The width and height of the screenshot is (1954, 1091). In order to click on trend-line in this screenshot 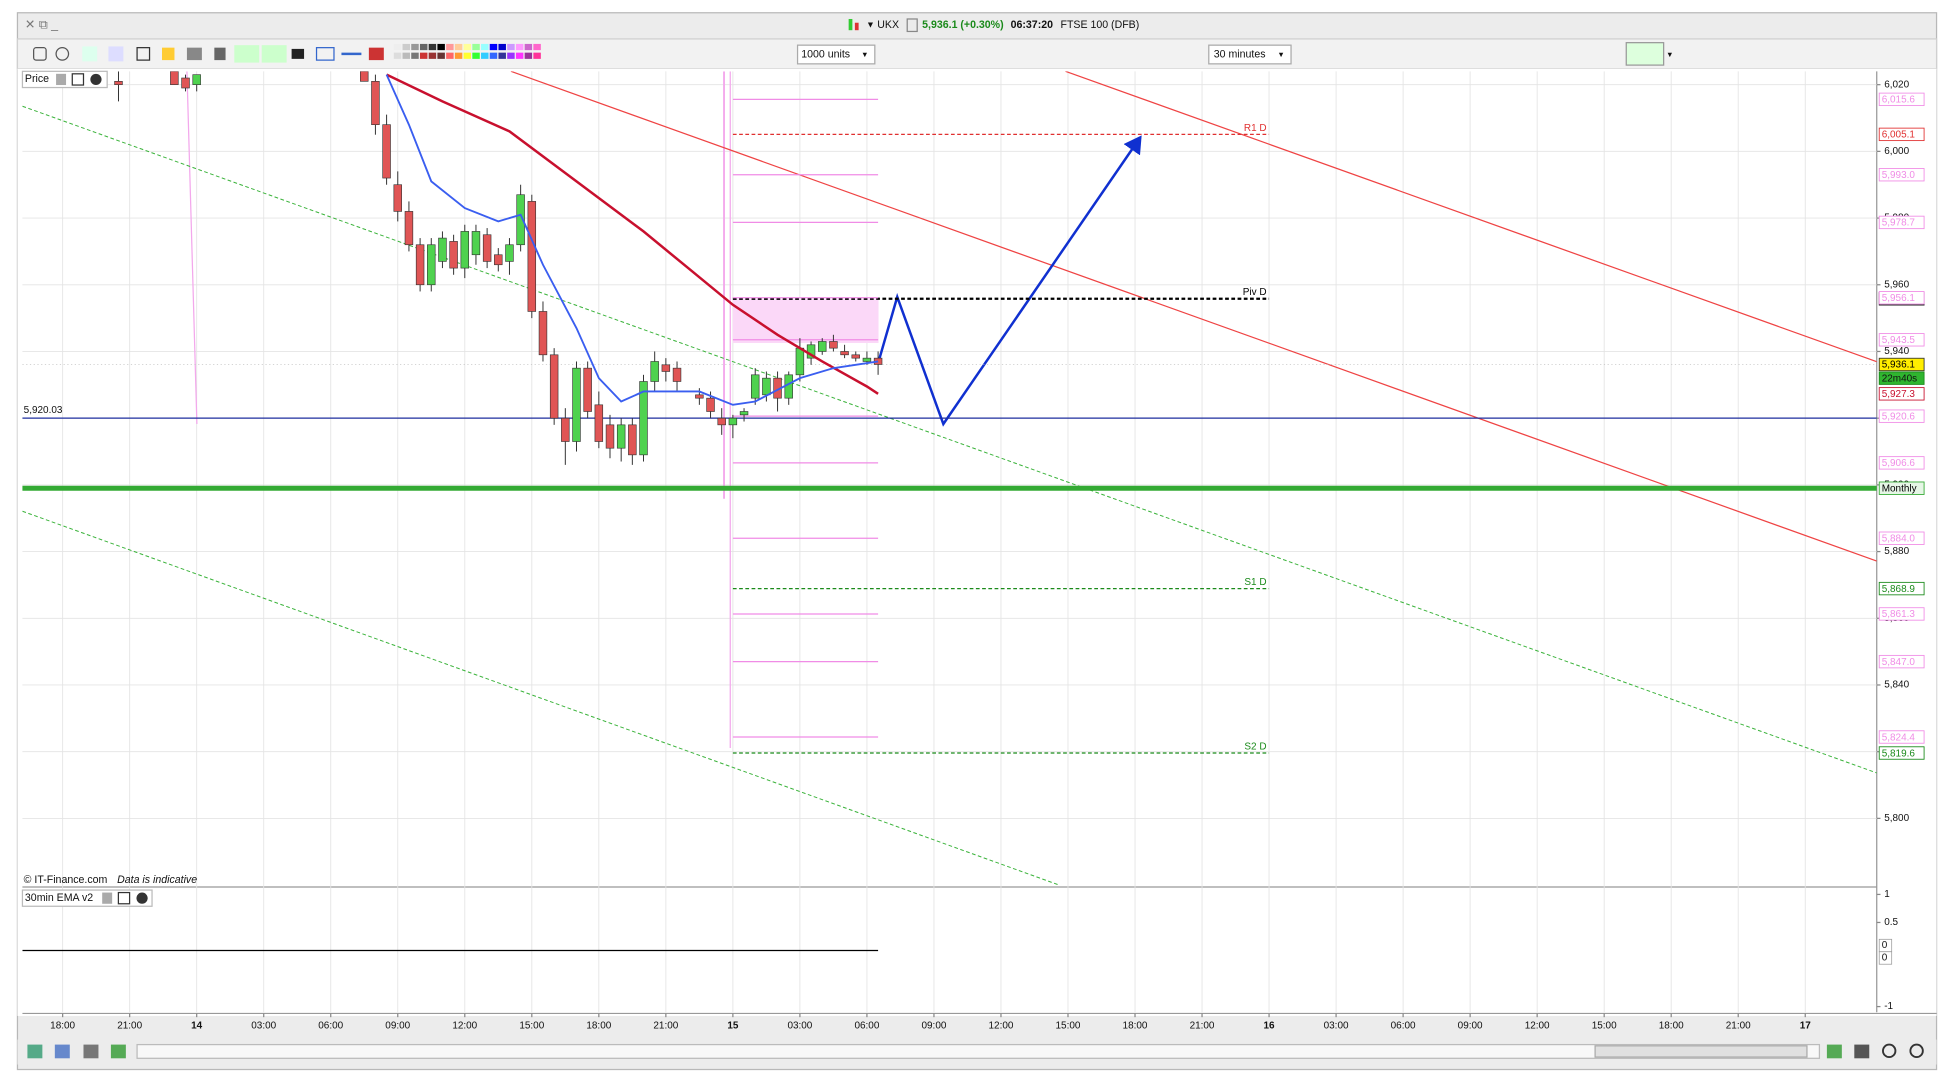, I will do `click(1471, 217)`.